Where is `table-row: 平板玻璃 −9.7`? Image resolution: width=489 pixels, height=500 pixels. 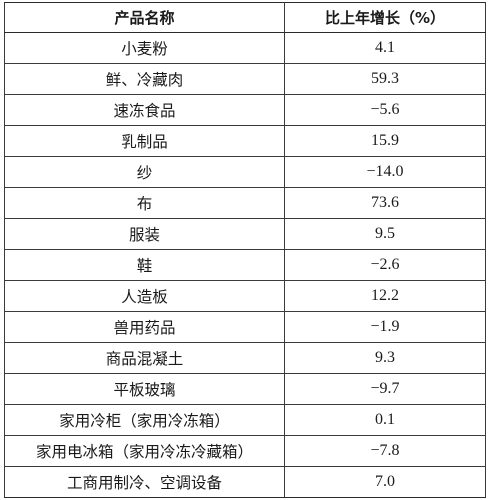 table-row: 平板玻璃 −9.7 is located at coordinates (245, 389).